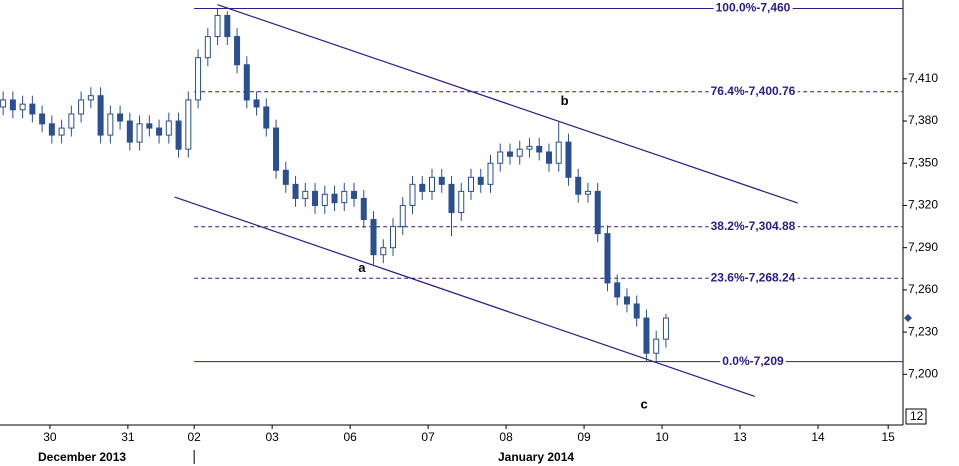 The image size is (959, 466). I want to click on wave-label: b, so click(565, 100).